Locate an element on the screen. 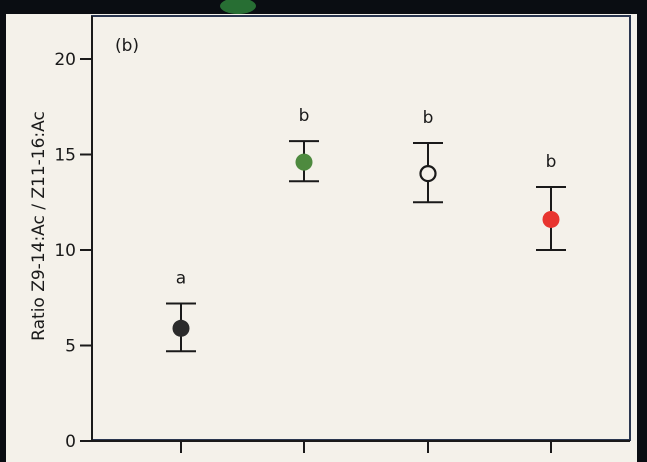 The image size is (647, 462). panel-label: (b) is located at coordinates (127, 46).